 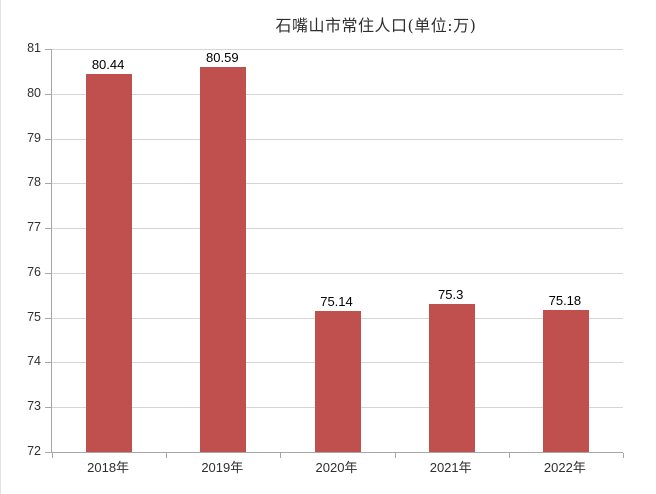 What do you see at coordinates (109, 263) in the screenshot?
I see `bar-2018年` at bounding box center [109, 263].